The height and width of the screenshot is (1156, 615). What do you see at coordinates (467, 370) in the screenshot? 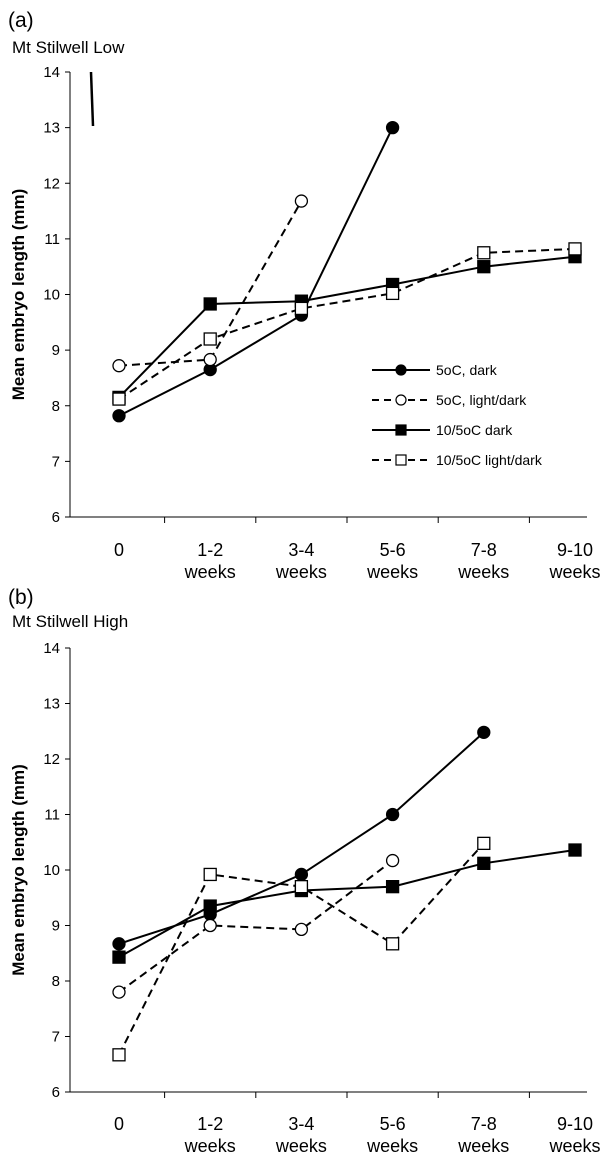
I see `legend-label: 5oC, dark` at bounding box center [467, 370].